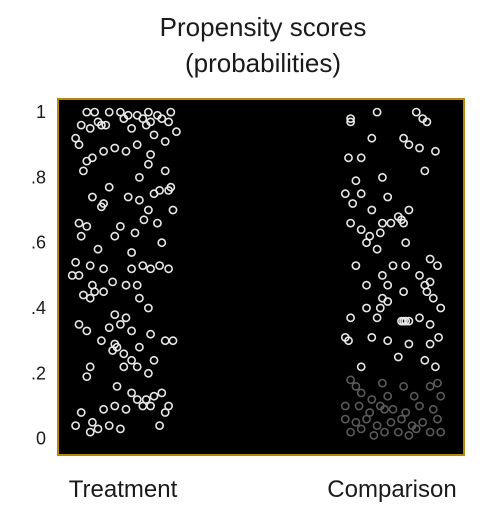 Image resolution: width=500 pixels, height=525 pixels. I want to click on y-tick-label: .6, so click(38, 243).